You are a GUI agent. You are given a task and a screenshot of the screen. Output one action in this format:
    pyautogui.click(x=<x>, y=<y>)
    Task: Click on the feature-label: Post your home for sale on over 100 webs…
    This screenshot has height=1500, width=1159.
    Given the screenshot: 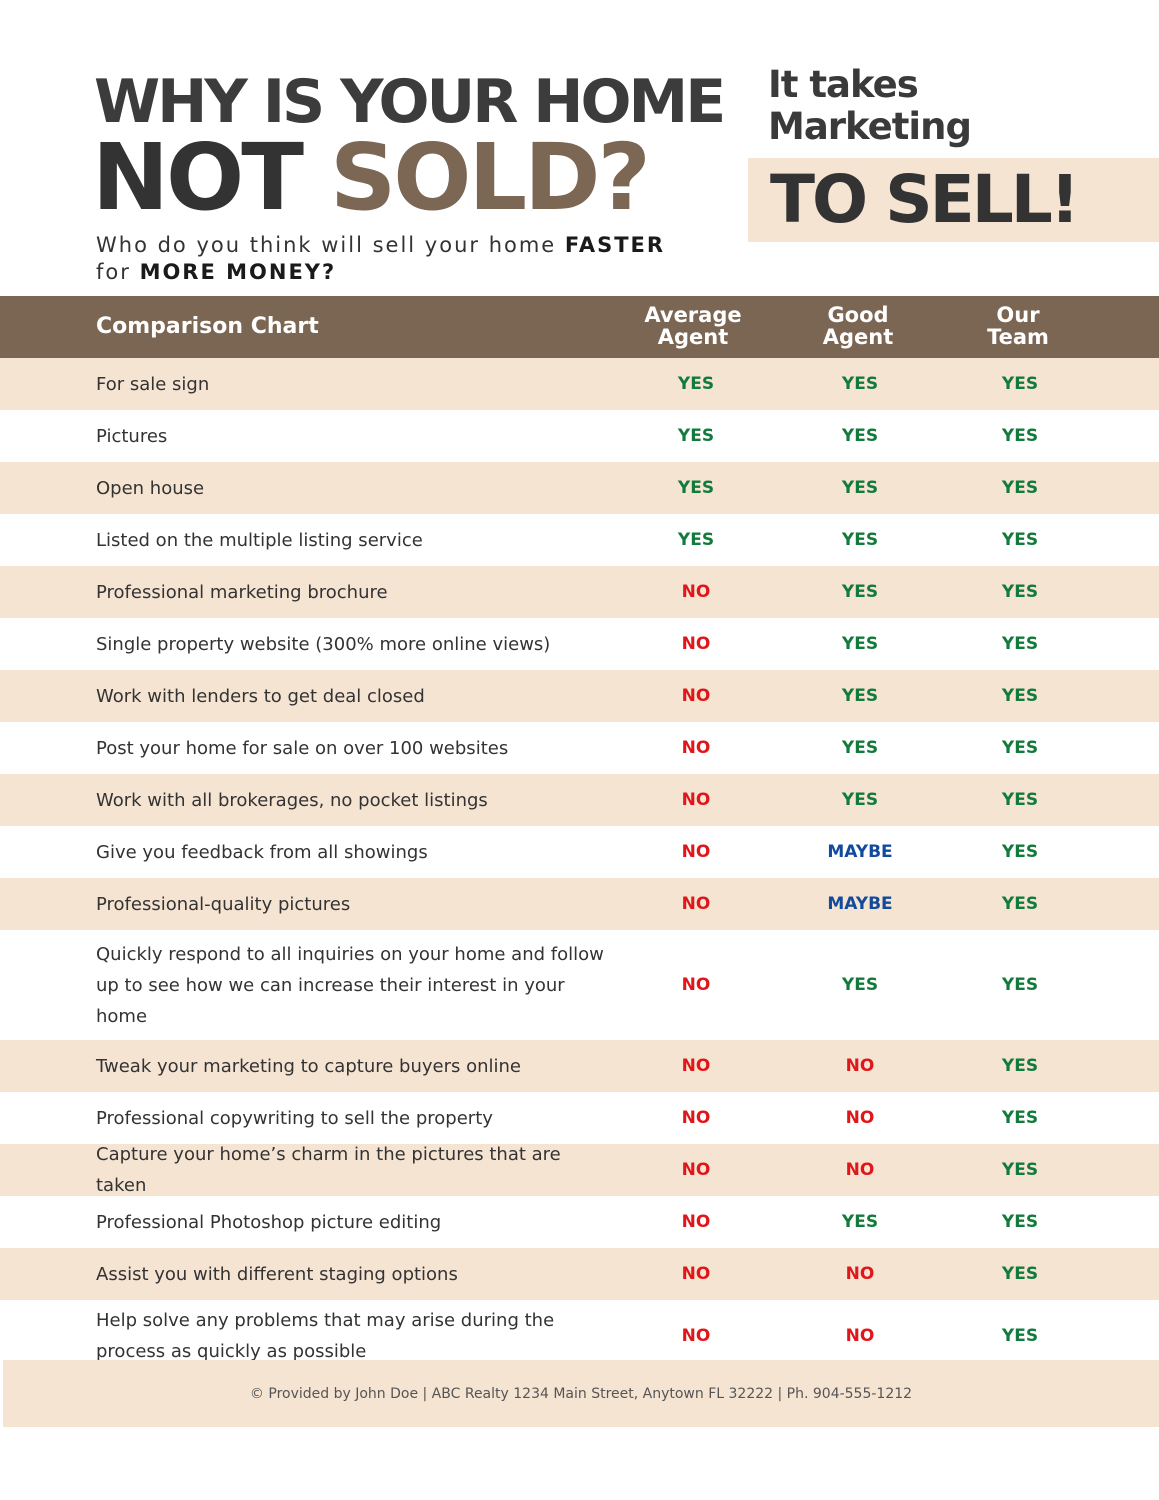 What is the action you would take?
    pyautogui.click(x=302, y=748)
    